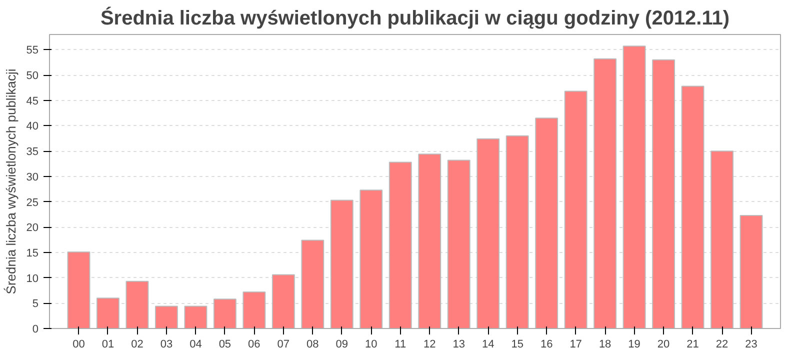 The width and height of the screenshot is (800, 350). What do you see at coordinates (32, 253) in the screenshot?
I see `y-tick-label: 15` at bounding box center [32, 253].